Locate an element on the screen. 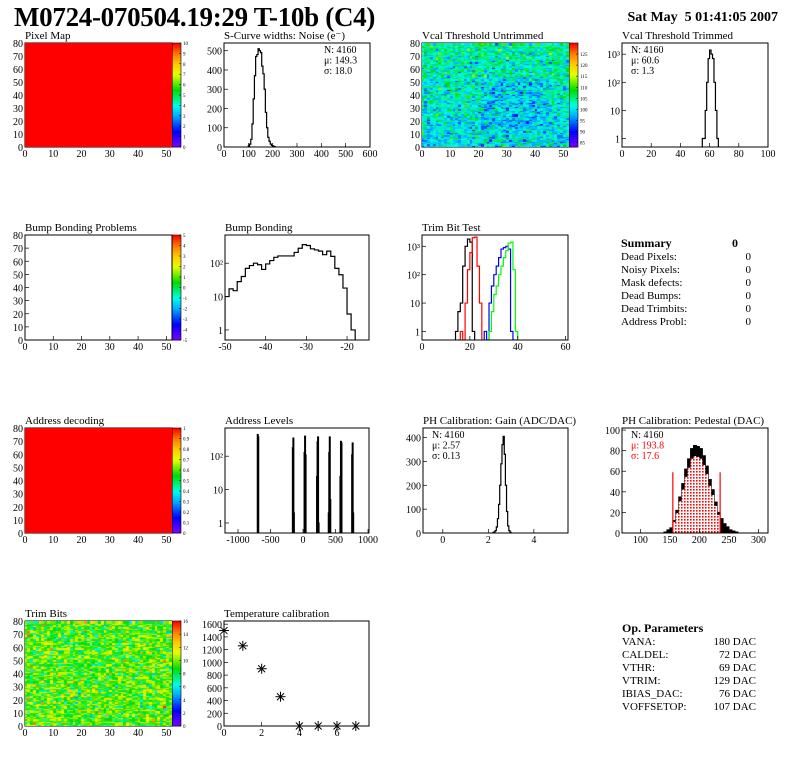 Image resolution: width=796 pixels, height=772 pixels. y-tick-label: 30 is located at coordinates (18, 495).